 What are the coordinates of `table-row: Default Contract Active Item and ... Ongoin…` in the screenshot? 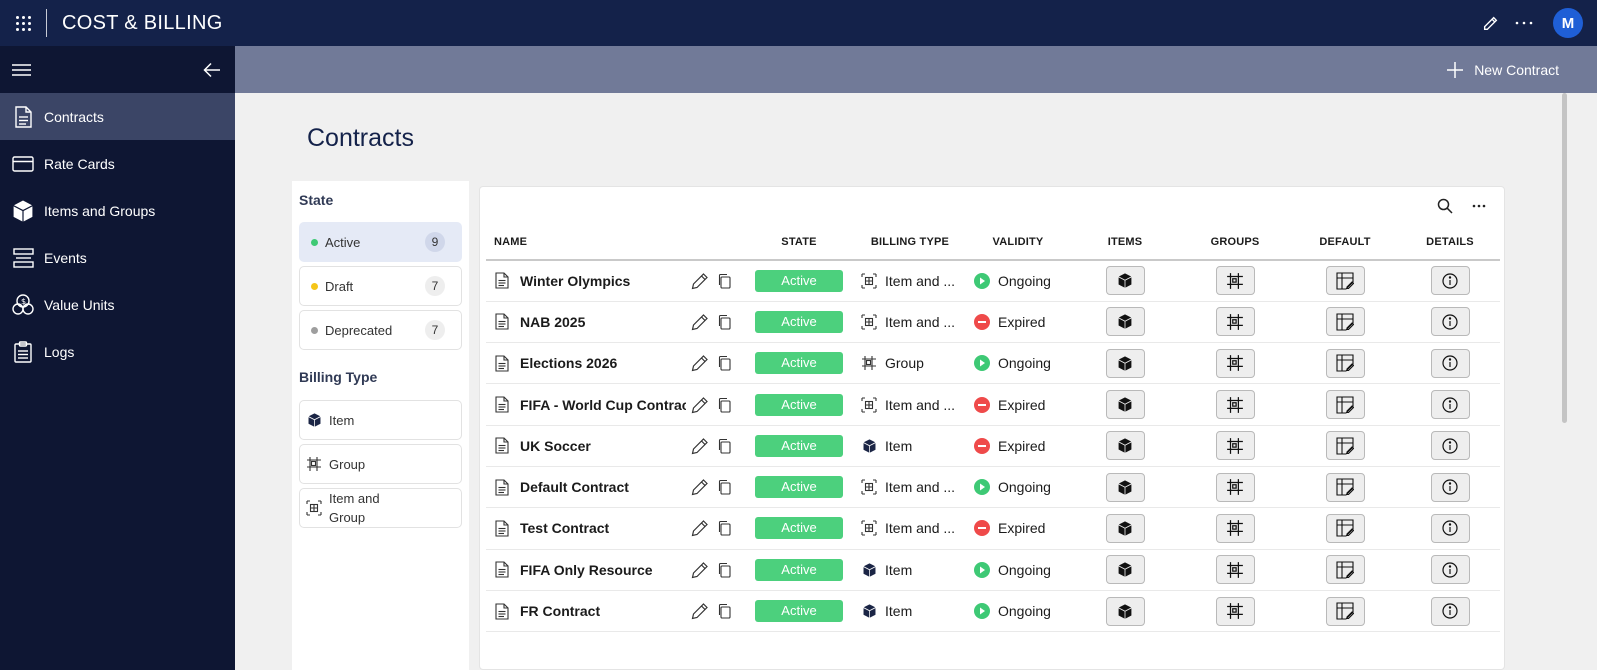 It's located at (993, 487).